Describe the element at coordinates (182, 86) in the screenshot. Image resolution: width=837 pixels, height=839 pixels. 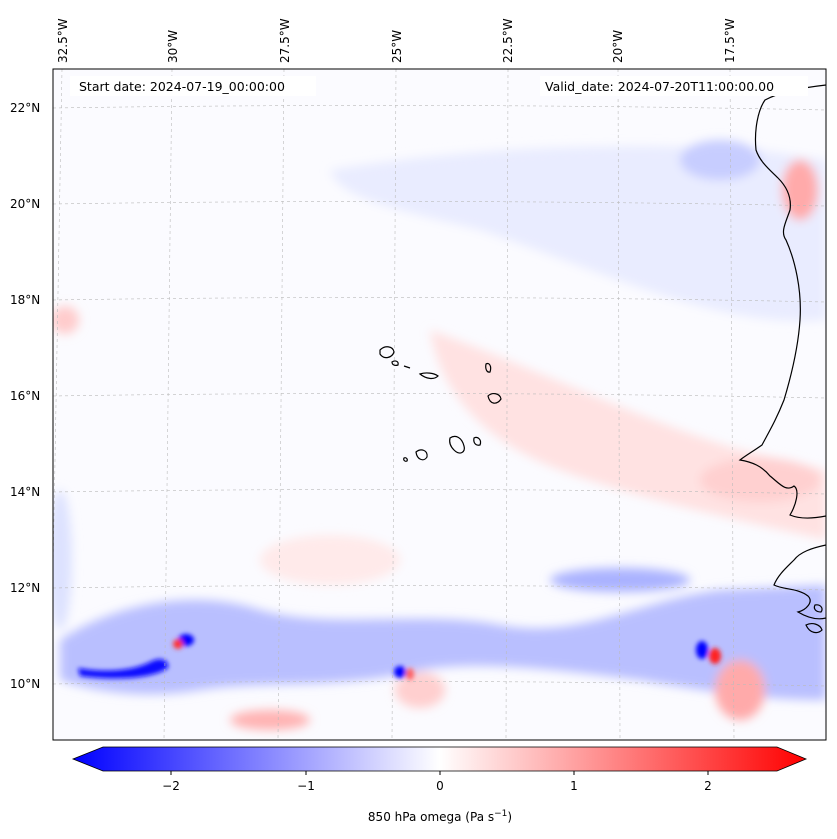
I see `start-date-label: Start date: 2024-07-19_00:00:00` at that location.